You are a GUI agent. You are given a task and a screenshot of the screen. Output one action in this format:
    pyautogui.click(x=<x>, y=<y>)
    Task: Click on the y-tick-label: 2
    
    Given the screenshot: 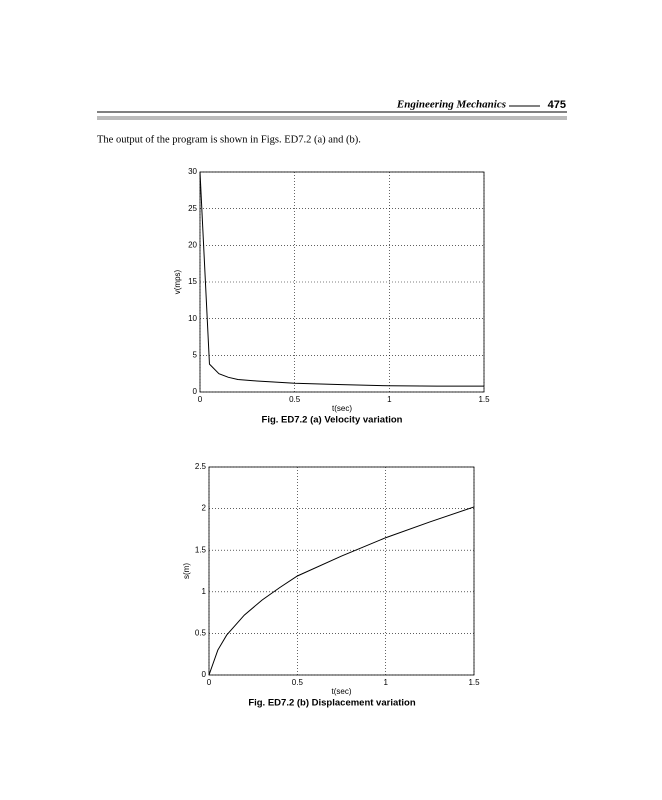 What is the action you would take?
    pyautogui.click(x=204, y=508)
    